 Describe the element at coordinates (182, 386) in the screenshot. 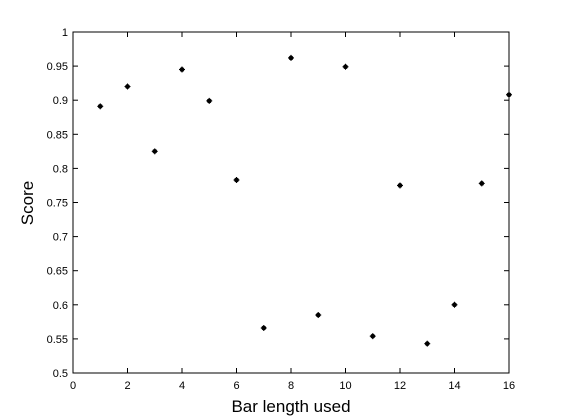

I see `x-tick-label: 4` at that location.